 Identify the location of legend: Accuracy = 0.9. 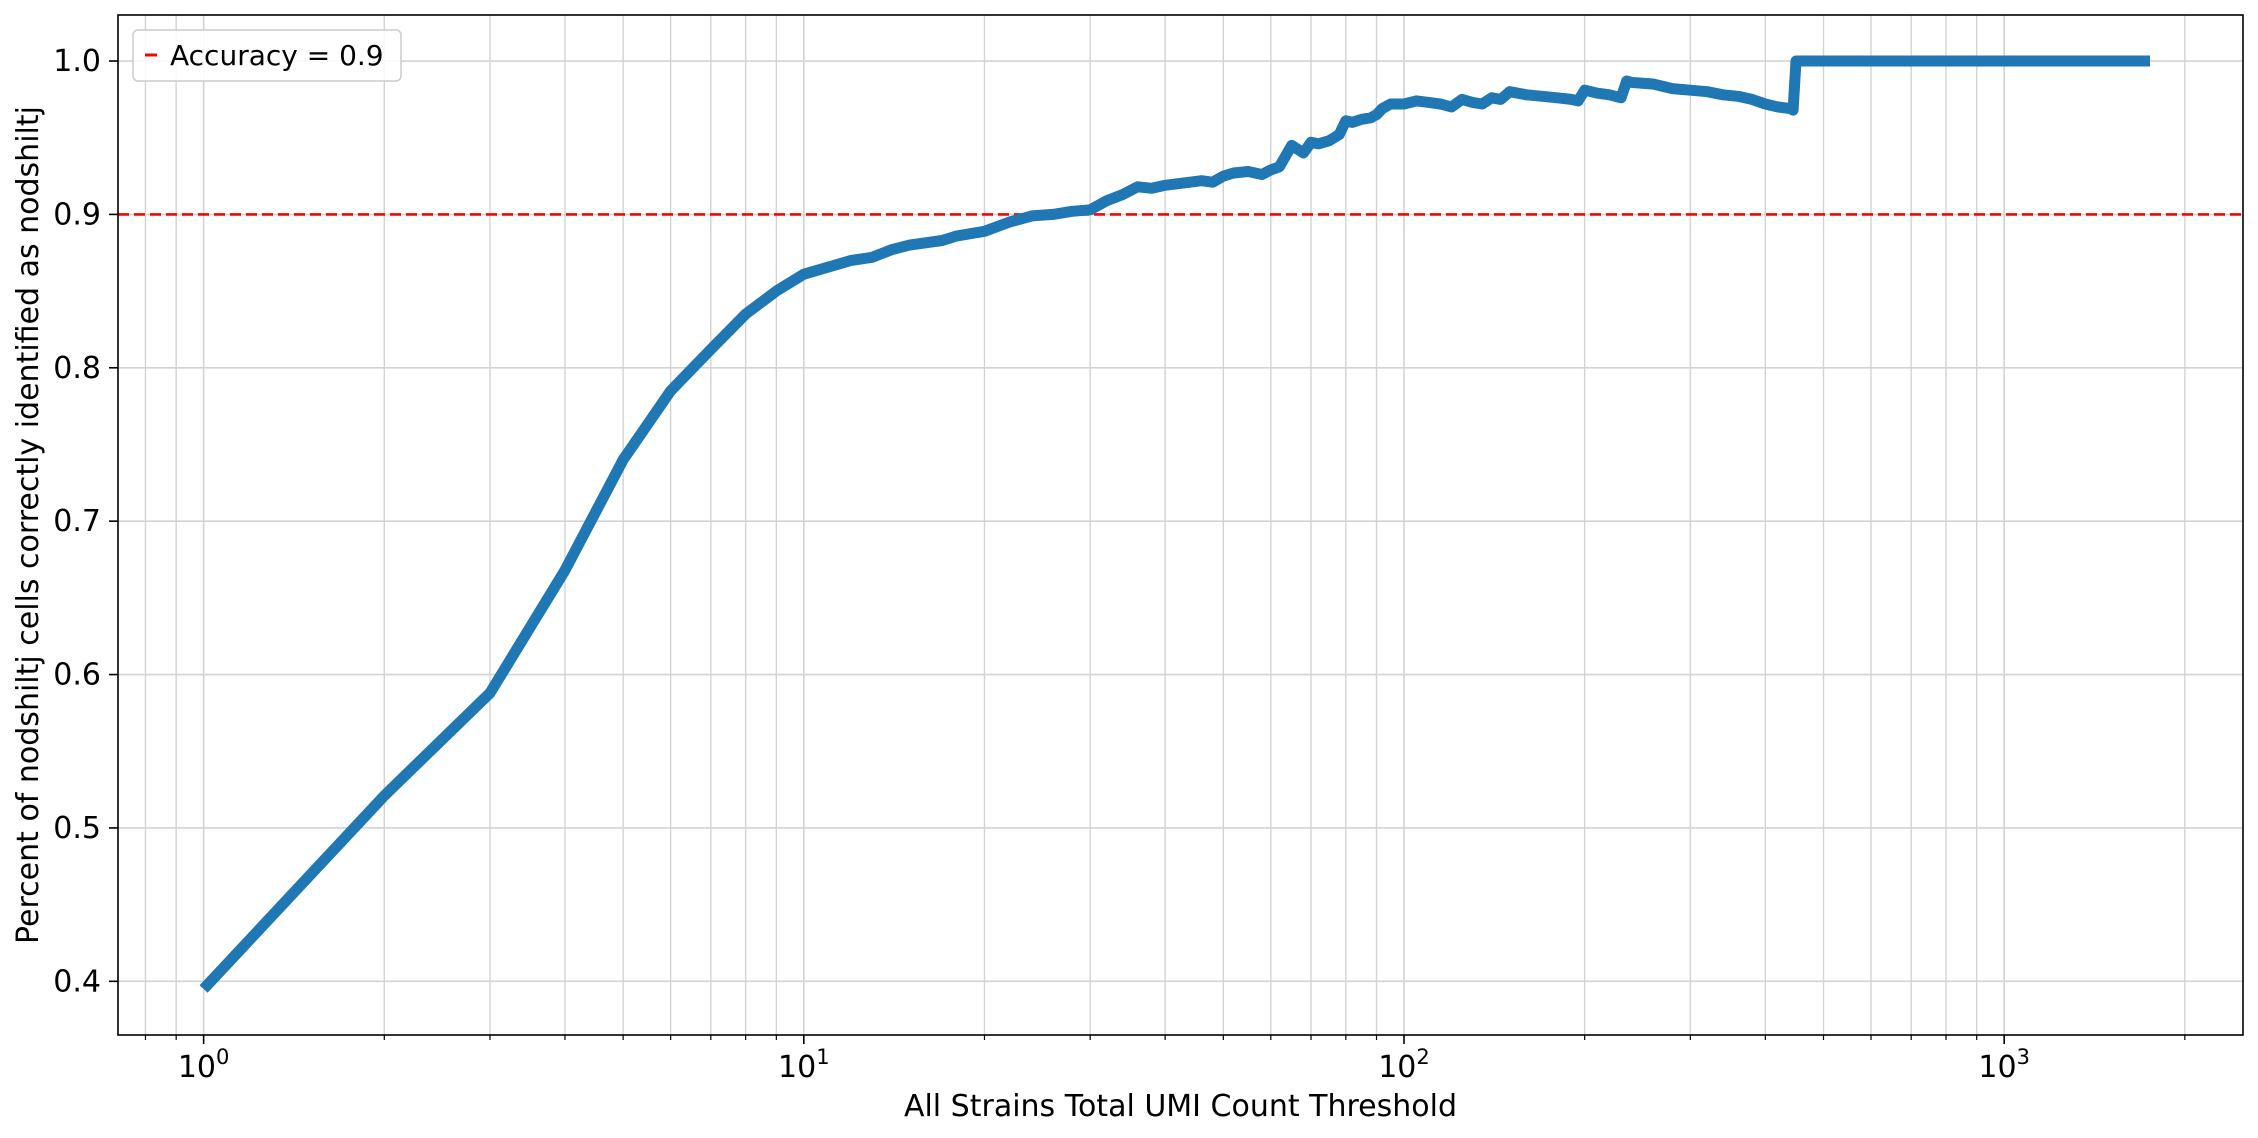
(267, 55).